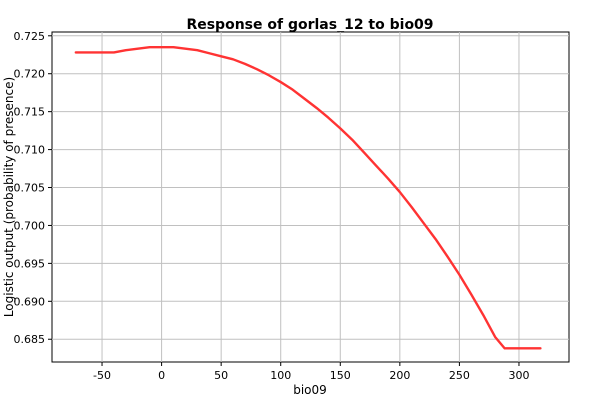 This screenshot has height=404, width=600. Describe the element at coordinates (30, 263) in the screenshot. I see `y-tick-label: 0.695` at that location.